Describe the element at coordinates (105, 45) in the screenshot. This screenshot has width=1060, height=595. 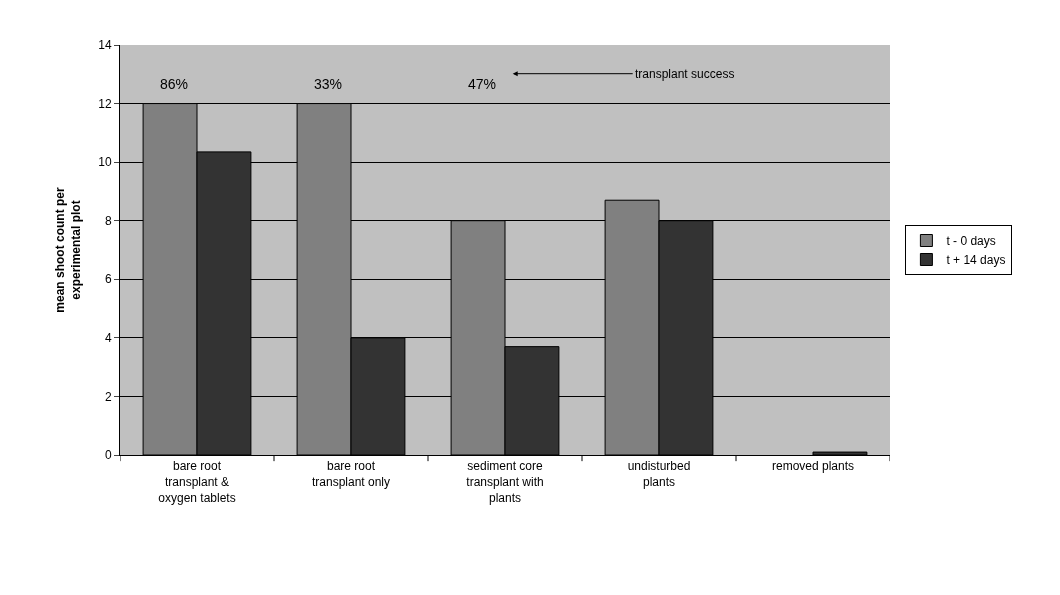
I see `y-tick-label: 14` at that location.